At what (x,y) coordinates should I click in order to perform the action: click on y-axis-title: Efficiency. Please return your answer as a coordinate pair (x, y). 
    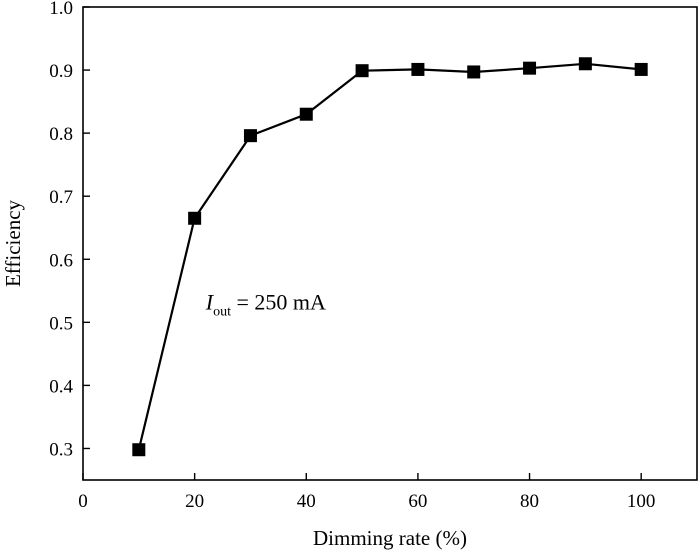
    Looking at the image, I should click on (13, 243).